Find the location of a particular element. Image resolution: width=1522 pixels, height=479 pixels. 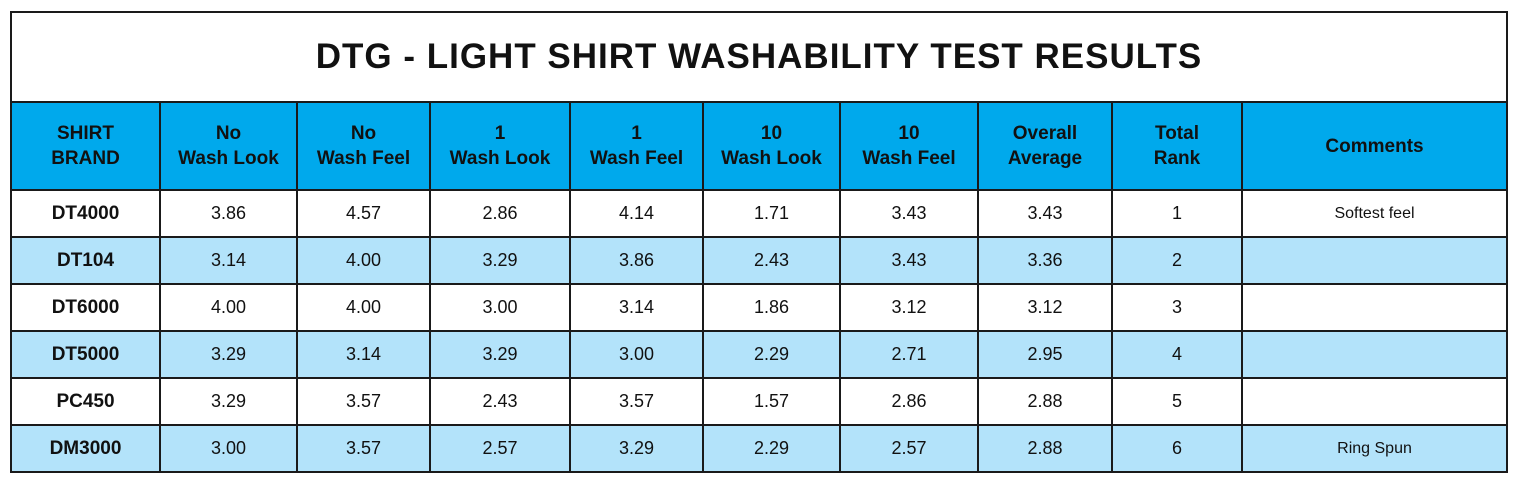

column-header: 10 Wash Look is located at coordinates (771, 147).